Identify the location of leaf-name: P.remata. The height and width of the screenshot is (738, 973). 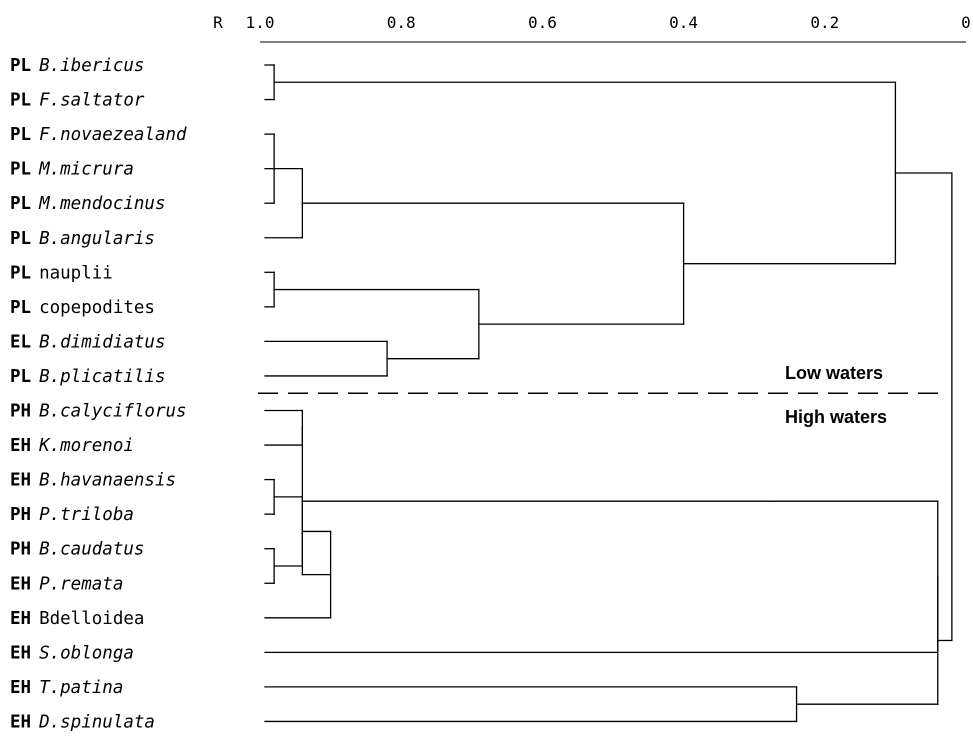
(81, 584).